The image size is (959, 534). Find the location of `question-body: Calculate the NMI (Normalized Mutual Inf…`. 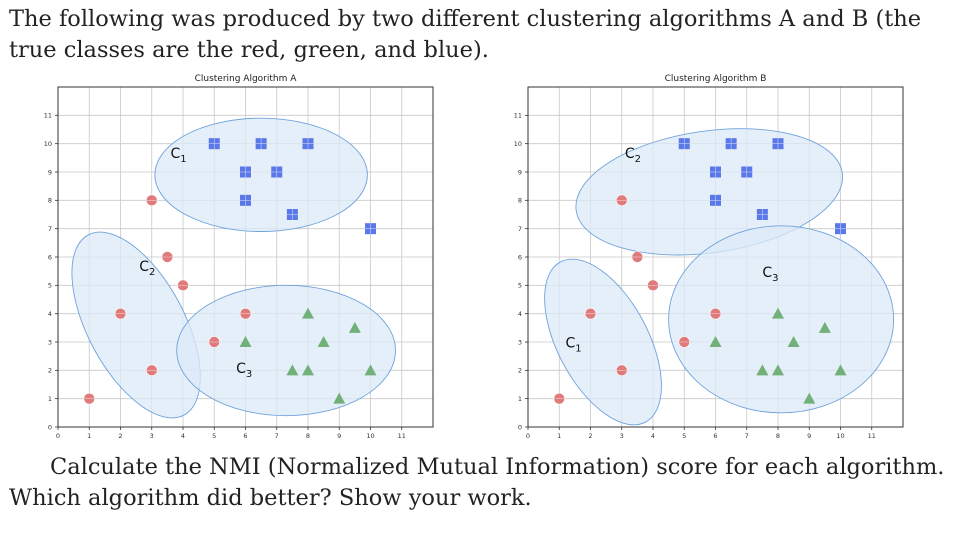

question-body: Calculate the NMI (Normalized Mutual Inf… is located at coordinates (477, 482).